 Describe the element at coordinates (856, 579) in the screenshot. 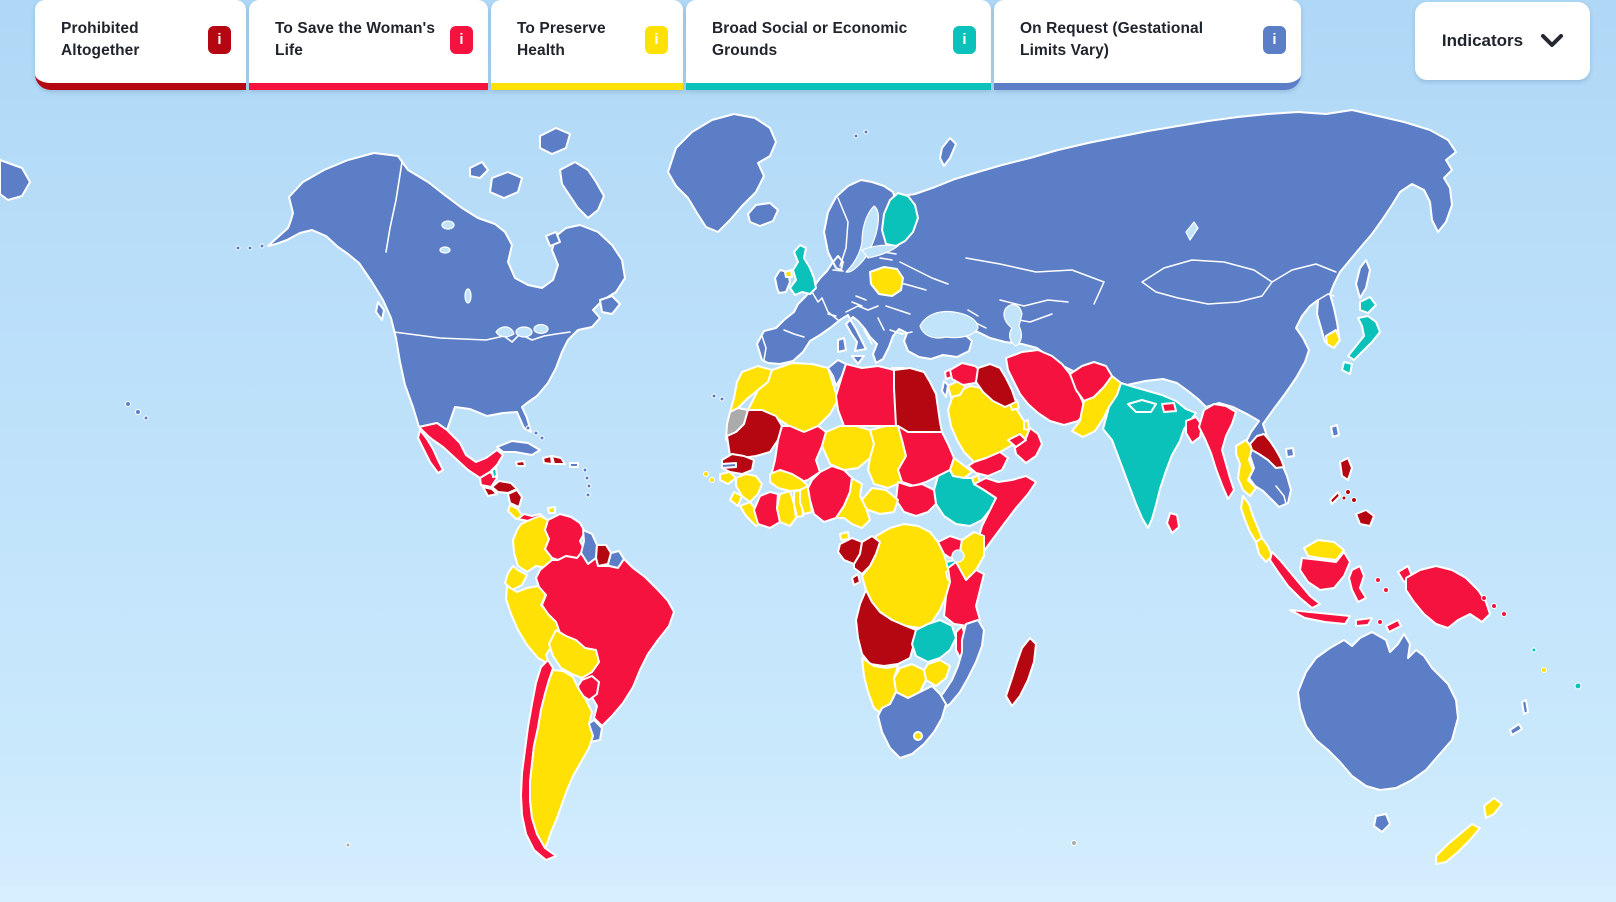

I see `country-cabinda` at that location.